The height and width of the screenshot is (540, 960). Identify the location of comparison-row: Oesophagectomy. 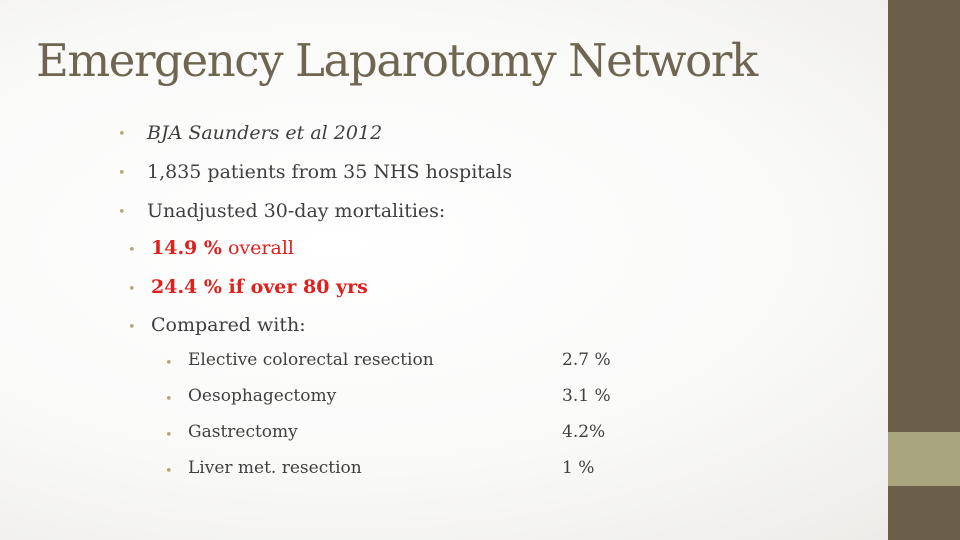
(262, 396).